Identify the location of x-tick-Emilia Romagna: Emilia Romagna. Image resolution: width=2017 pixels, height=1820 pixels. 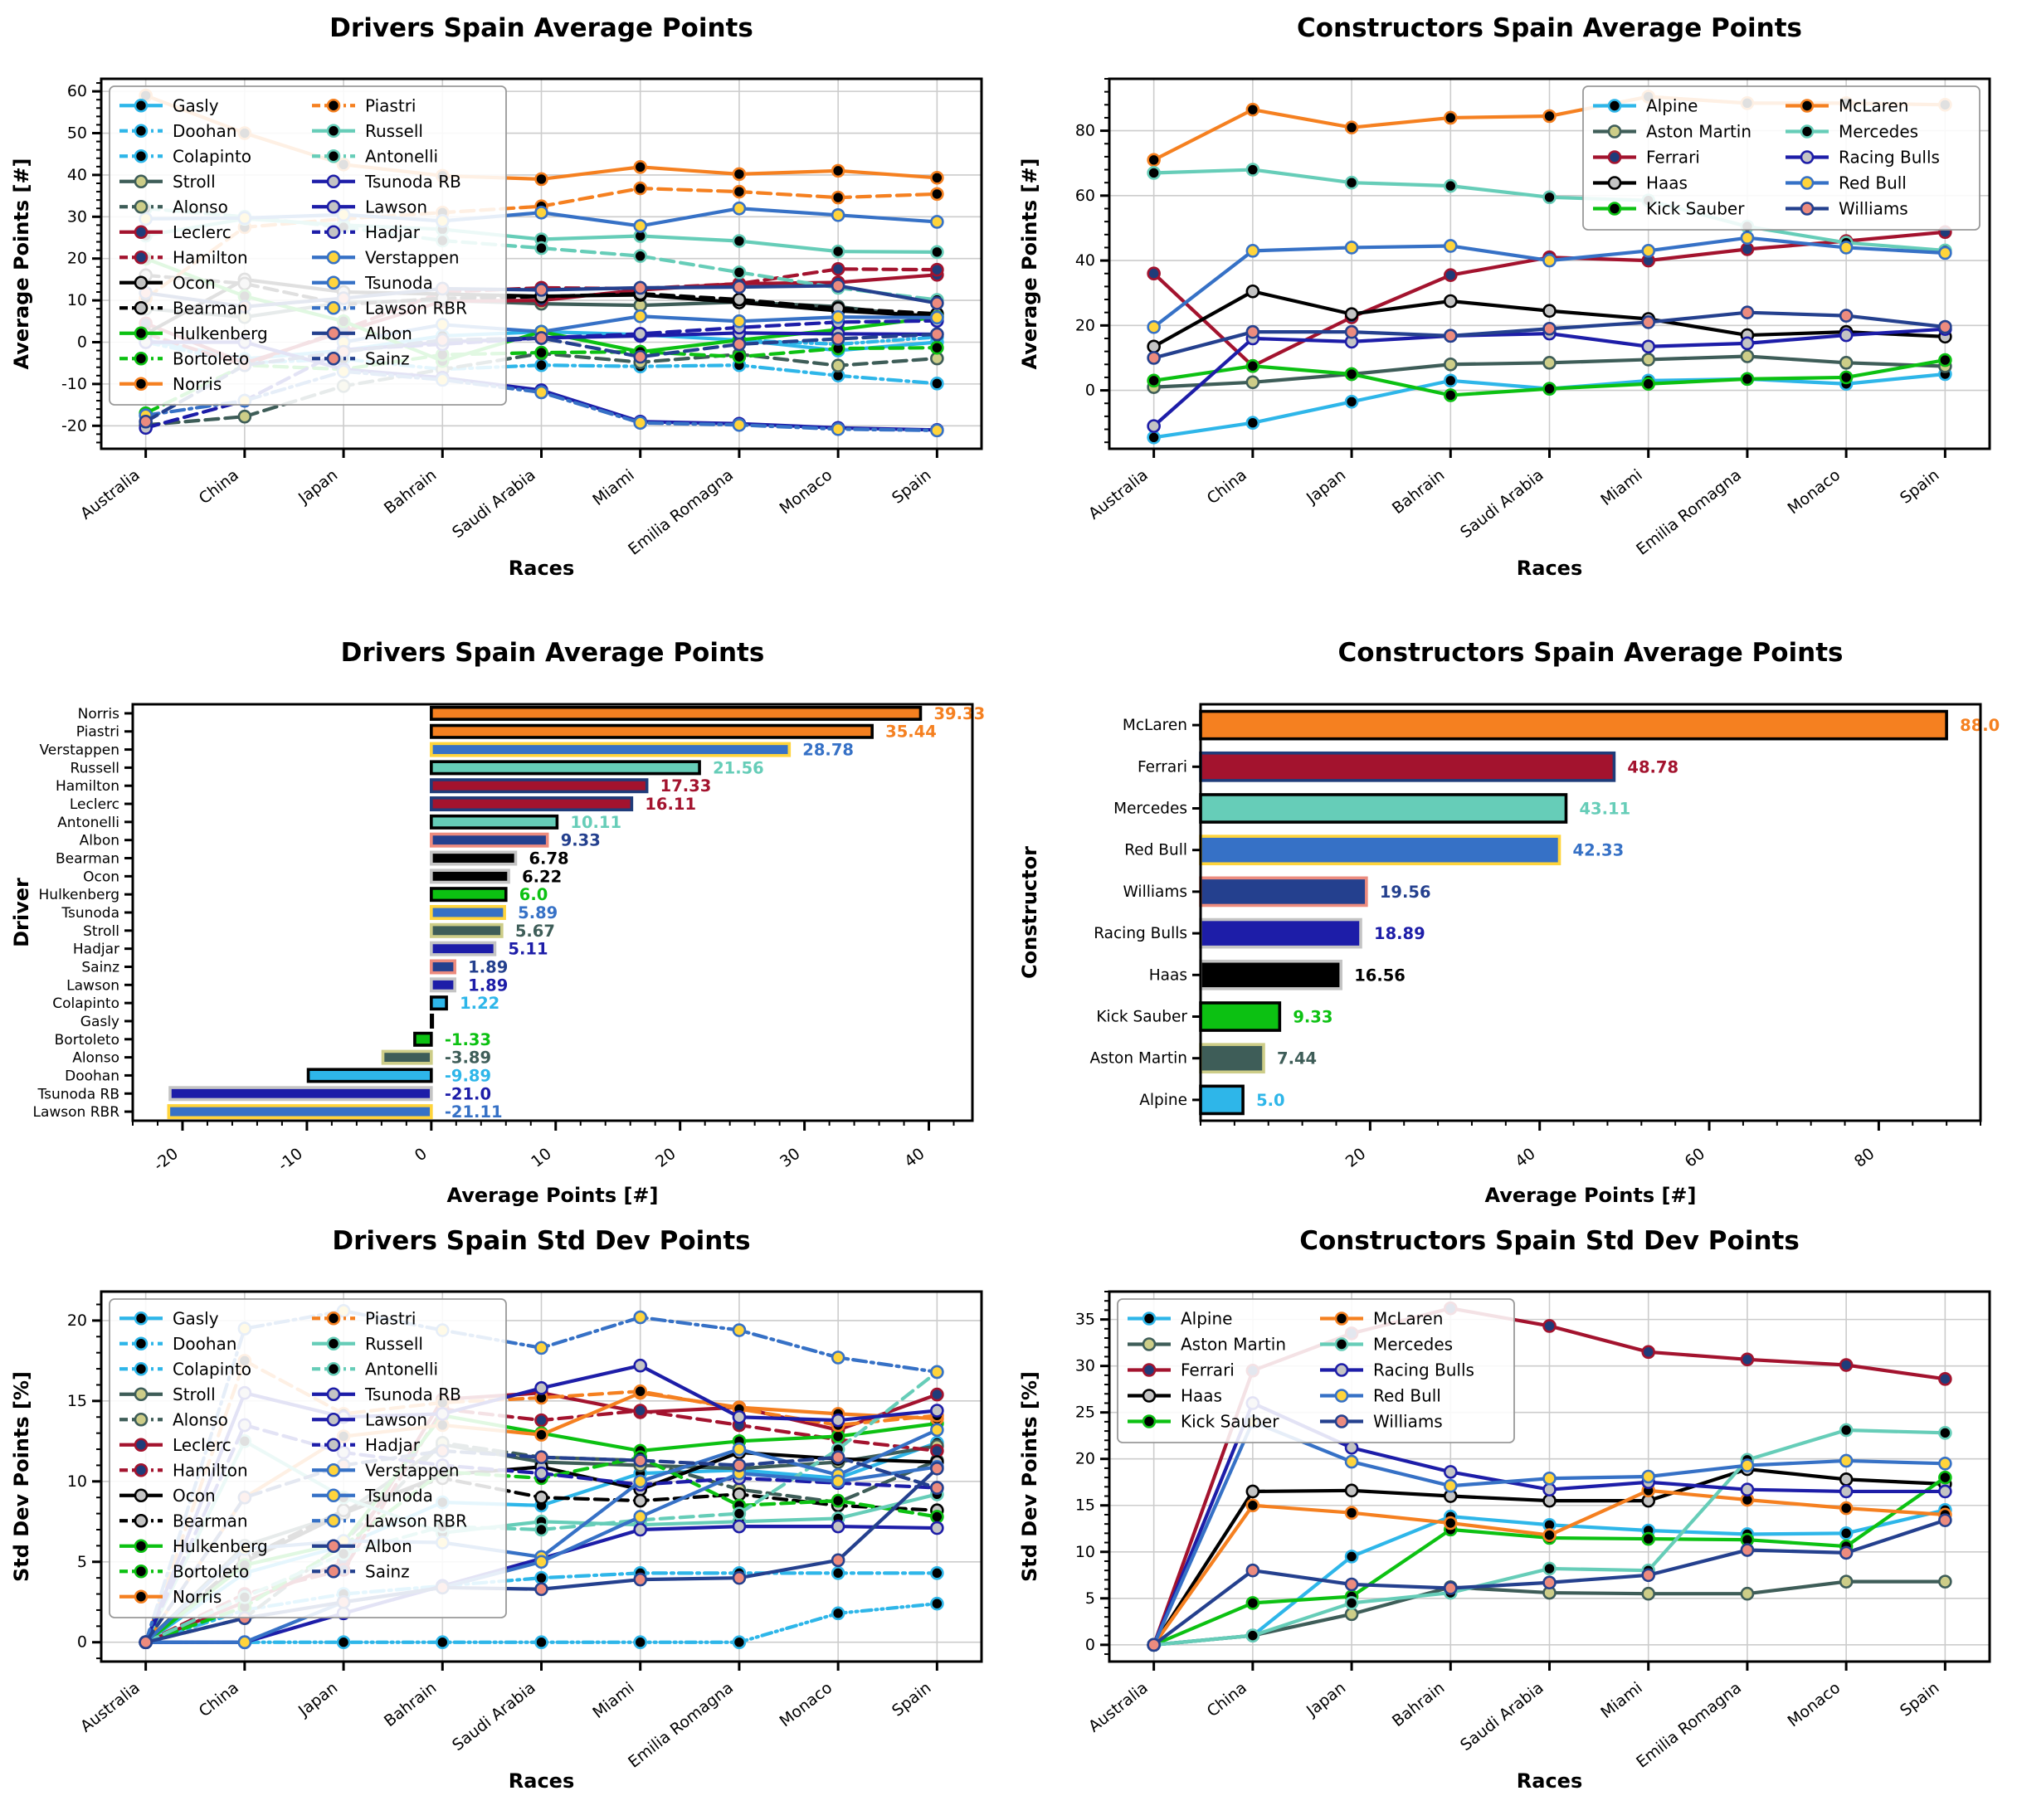
(681, 512).